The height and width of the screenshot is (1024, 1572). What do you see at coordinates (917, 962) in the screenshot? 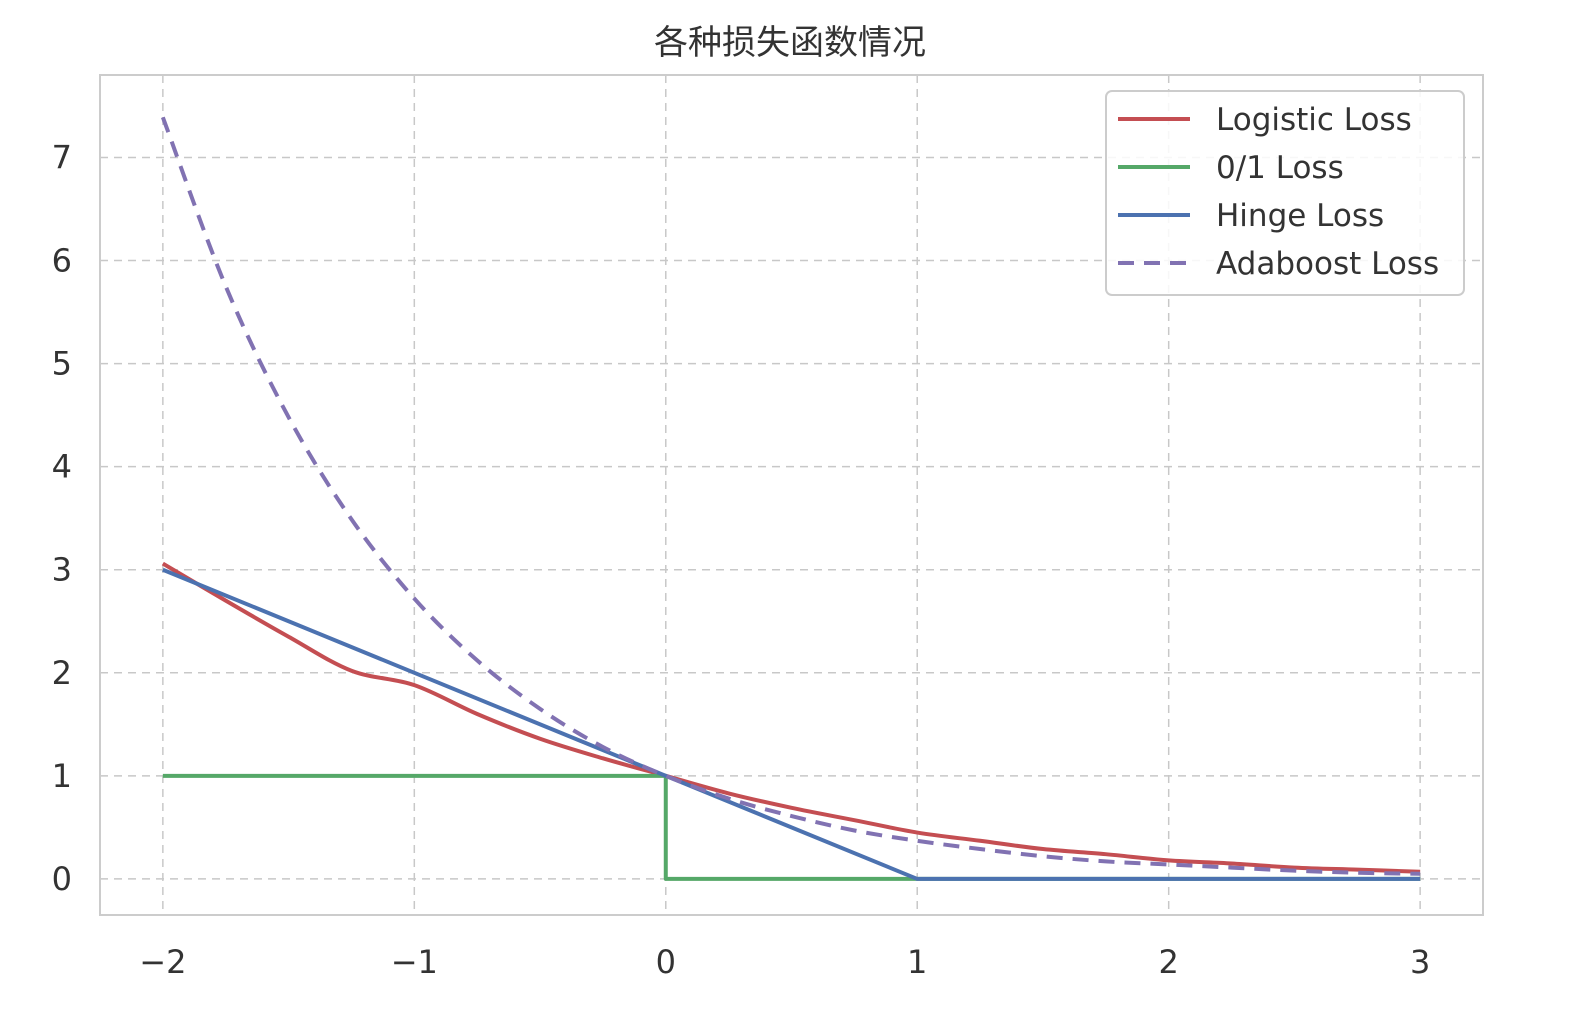
I see `x-tick-label-3: 1` at bounding box center [917, 962].